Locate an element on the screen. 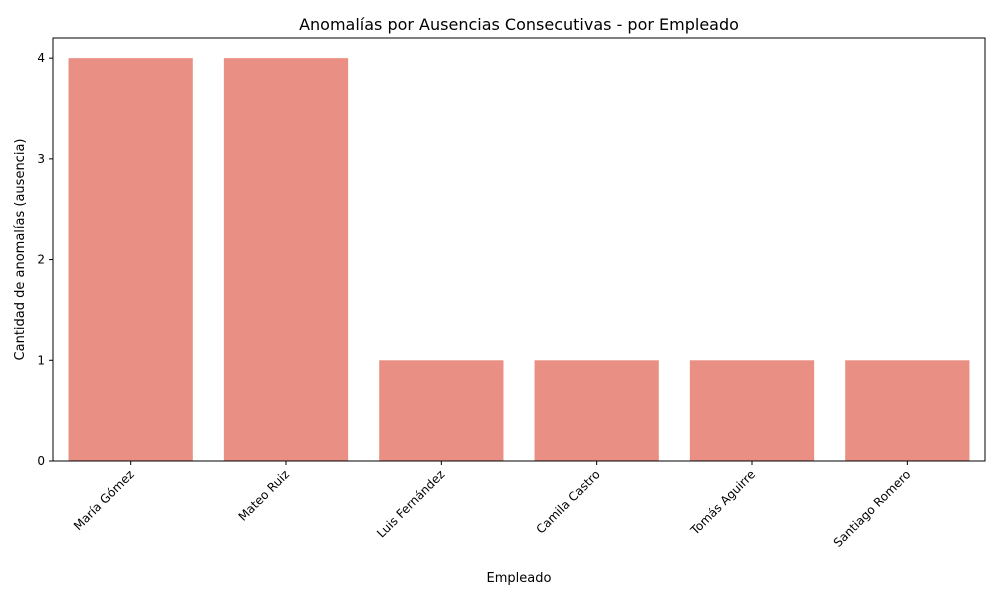  y-tick-label: 2 is located at coordinates (41, 260).